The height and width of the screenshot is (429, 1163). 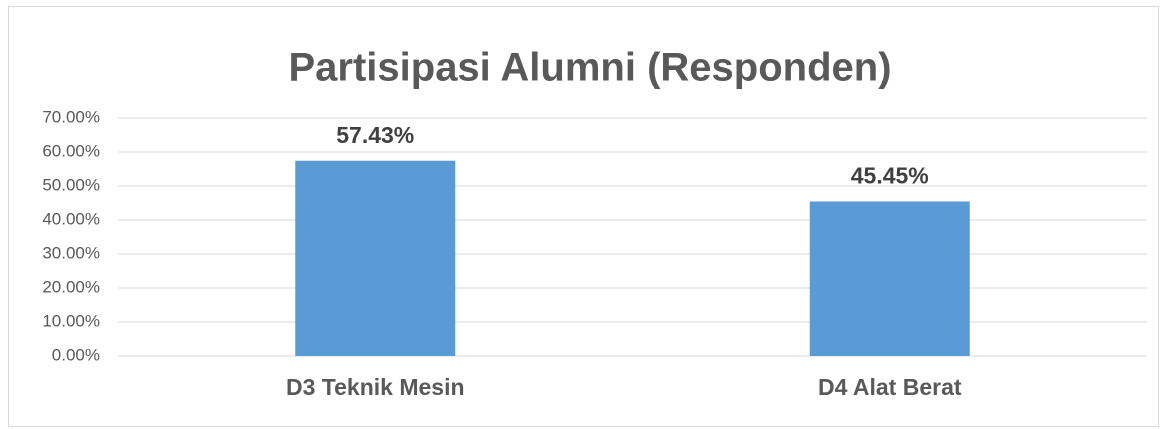 I want to click on value-label: 57.43%, so click(x=375, y=135).